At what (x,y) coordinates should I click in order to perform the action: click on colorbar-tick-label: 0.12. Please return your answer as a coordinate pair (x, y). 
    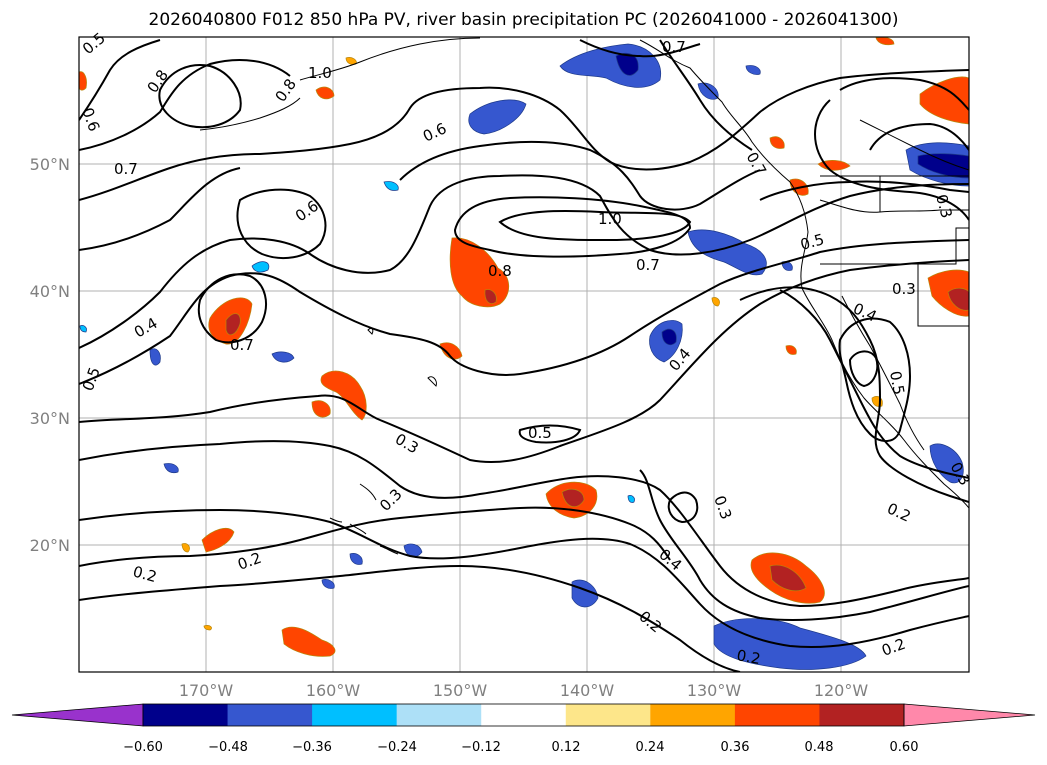
    Looking at the image, I should click on (566, 747).